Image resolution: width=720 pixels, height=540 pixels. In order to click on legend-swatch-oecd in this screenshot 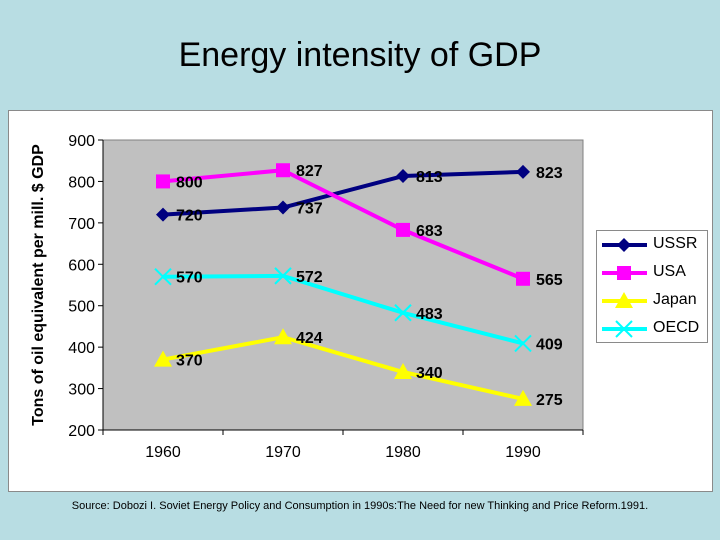, I will do `click(624, 329)`.